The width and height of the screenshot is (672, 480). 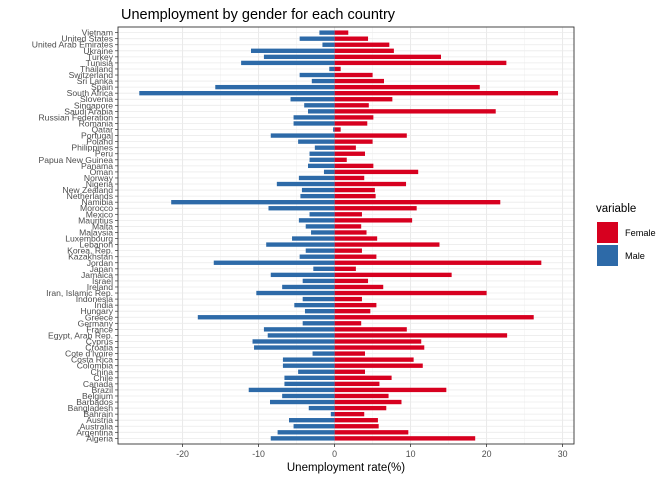 What do you see at coordinates (372, 451) in the screenshot?
I see `x-axis-tick-labels: -20 -10 0 10 20 30` at bounding box center [372, 451].